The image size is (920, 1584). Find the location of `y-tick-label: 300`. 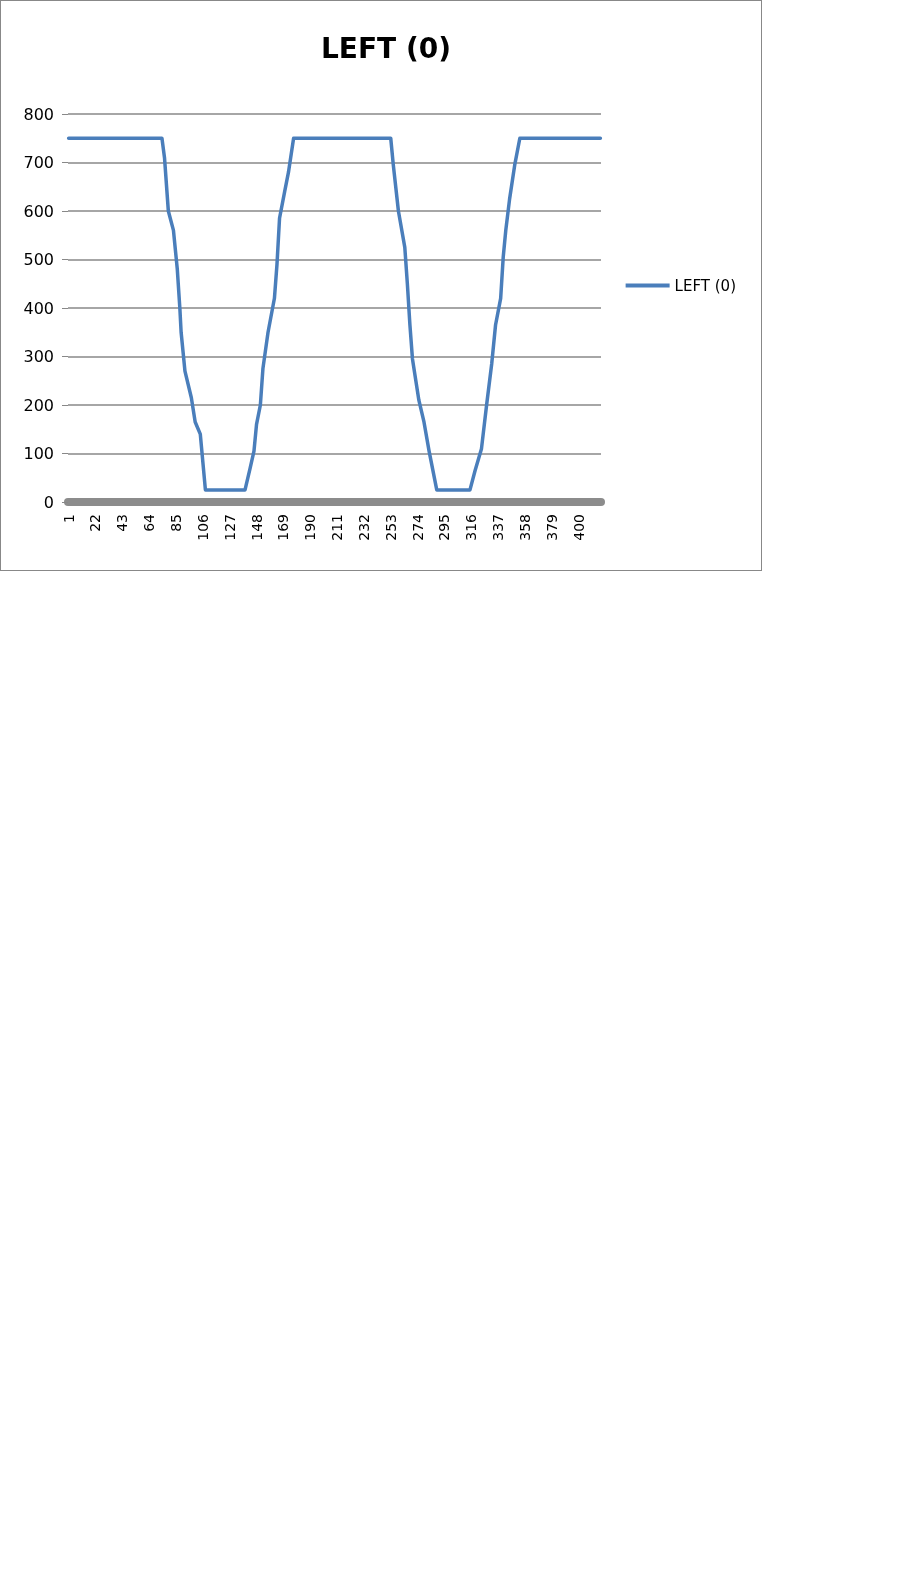

y-tick-label: 300 is located at coordinates (38, 356).